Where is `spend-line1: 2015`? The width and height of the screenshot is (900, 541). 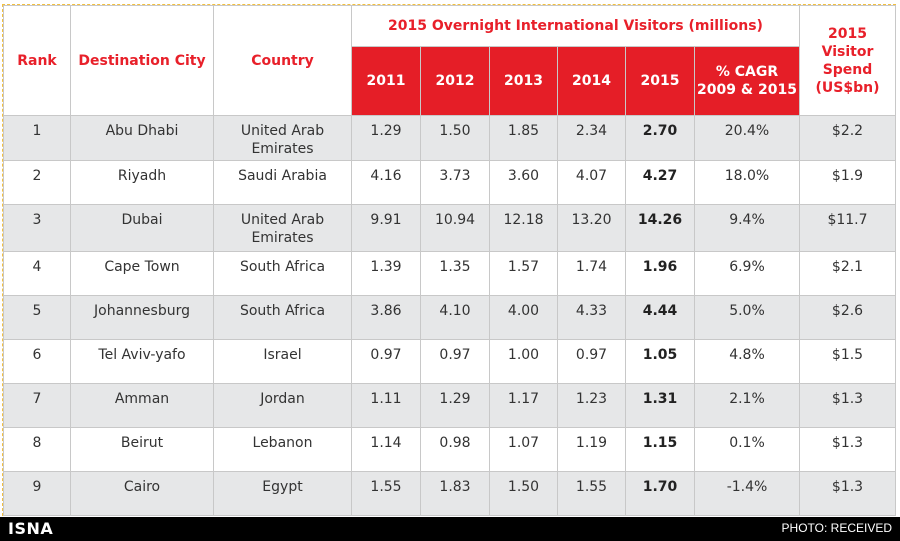 spend-line1: 2015 is located at coordinates (847, 33).